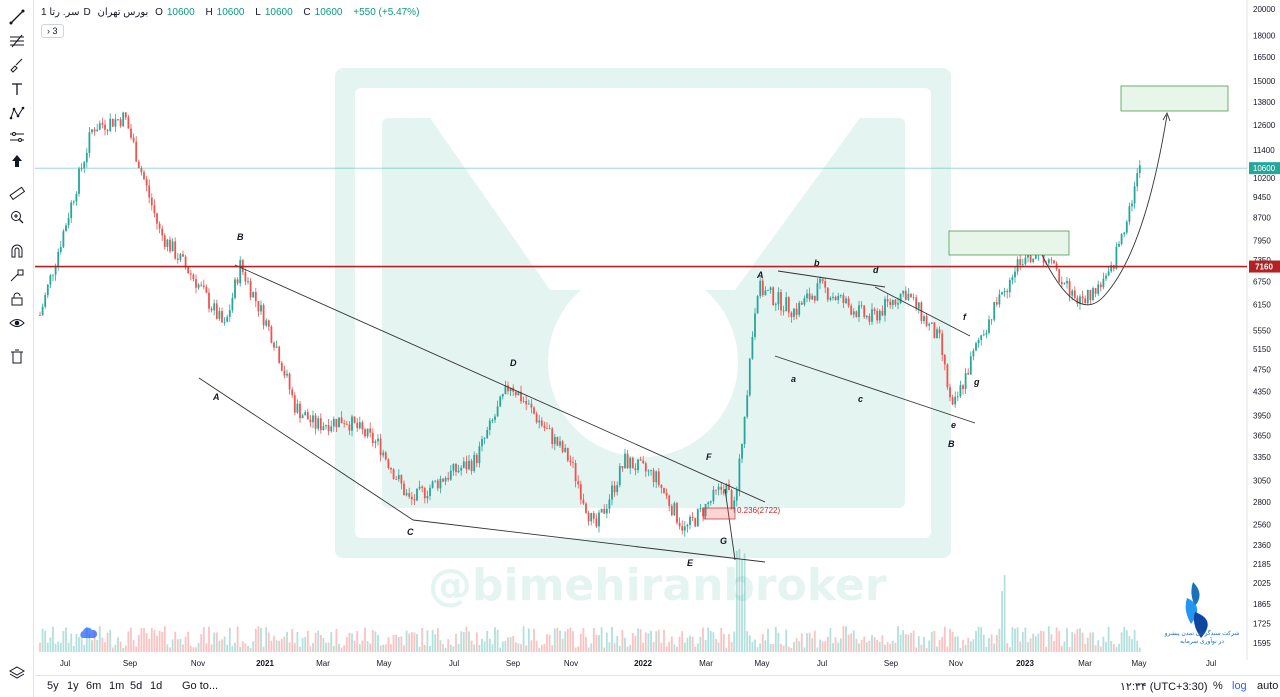  What do you see at coordinates (1218, 686) in the screenshot?
I see `percent-toggle: %` at bounding box center [1218, 686].